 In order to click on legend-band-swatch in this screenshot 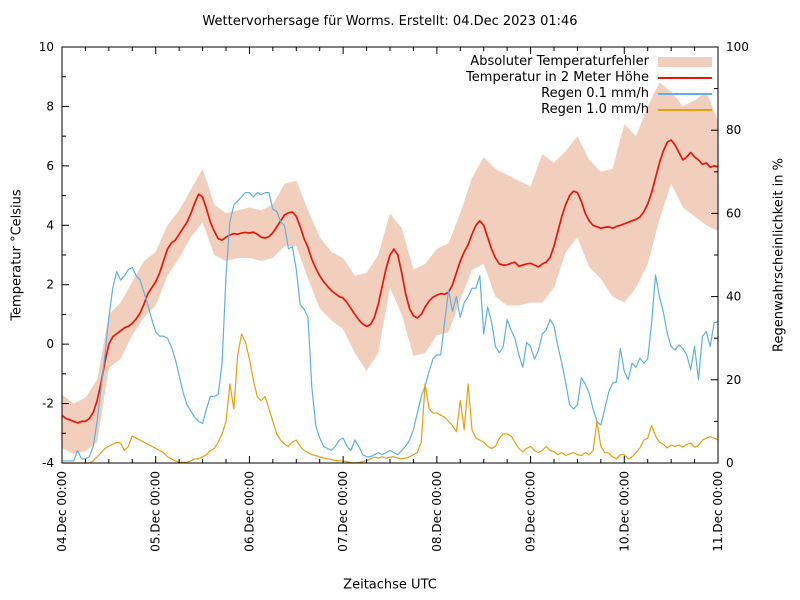, I will do `click(685, 61)`.